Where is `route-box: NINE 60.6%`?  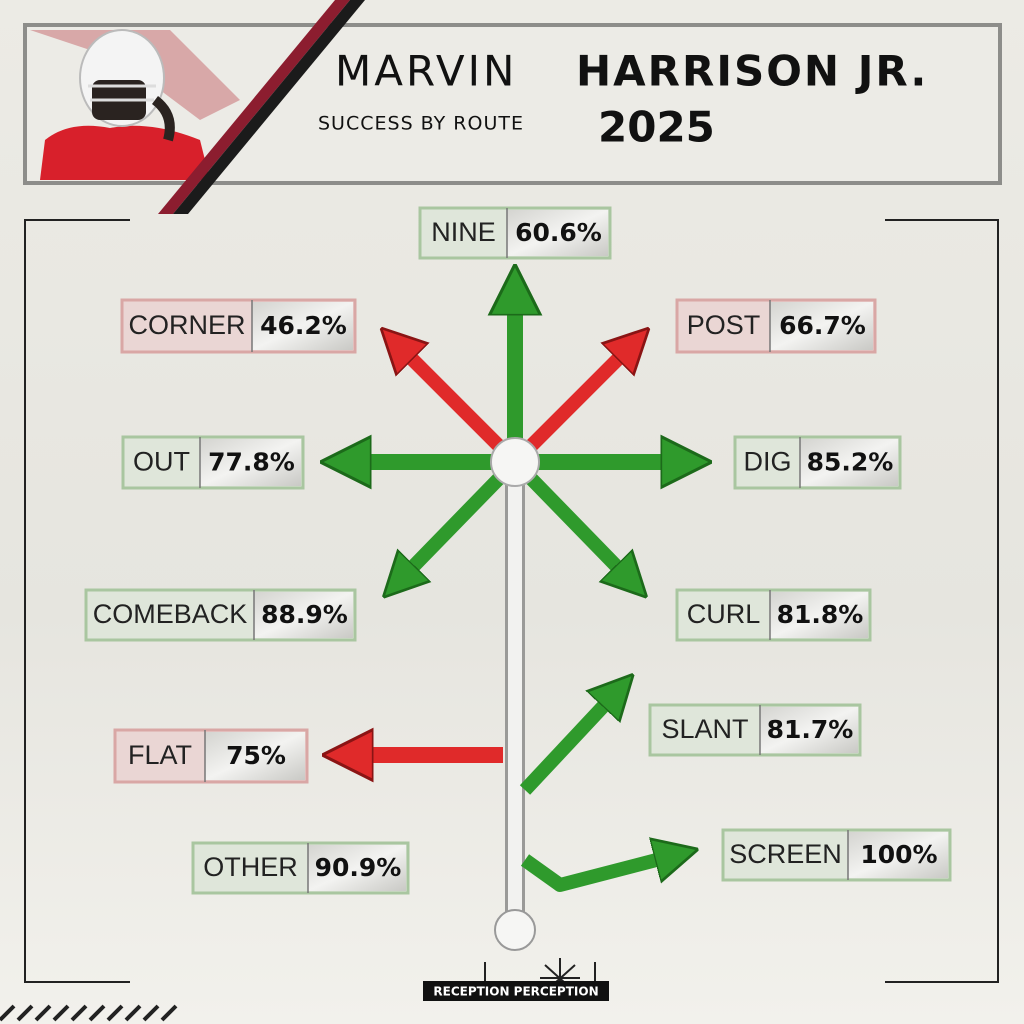 route-box: NINE 60.6% is located at coordinates (515, 233).